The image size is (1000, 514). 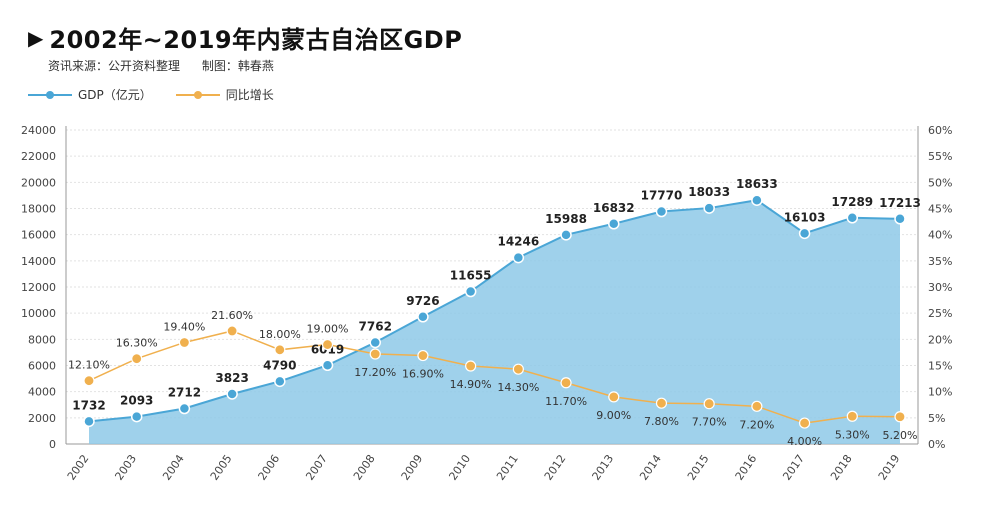 I want to click on gdp-data-label: 17213, so click(x=900, y=203).